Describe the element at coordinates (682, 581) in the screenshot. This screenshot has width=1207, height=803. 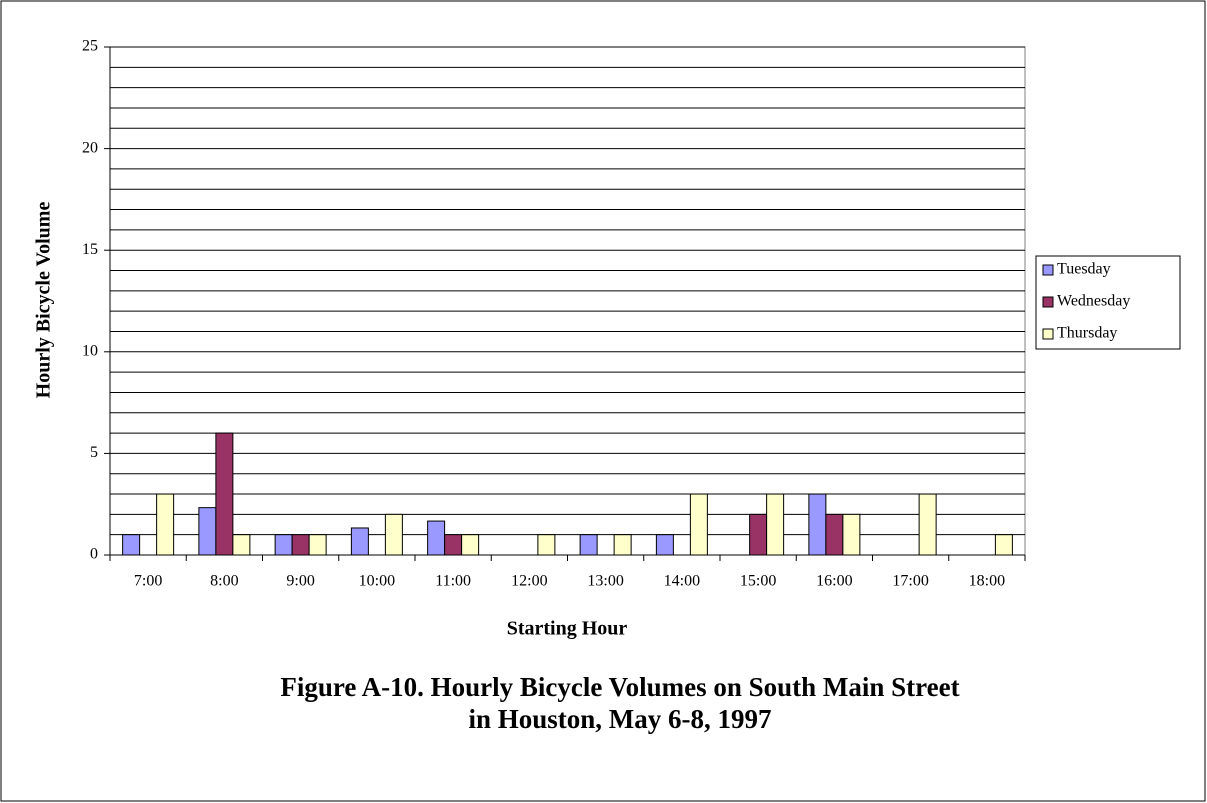
I see `x-tick-label: 14:00` at that location.